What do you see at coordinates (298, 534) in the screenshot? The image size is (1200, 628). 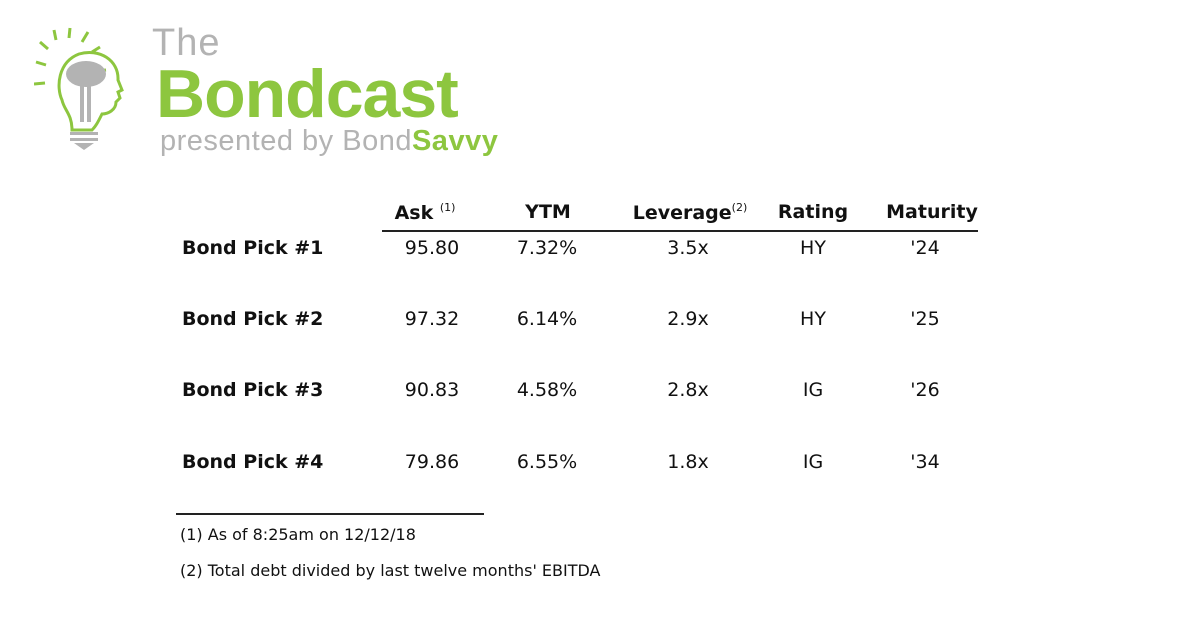 I see `footnote-1: (1) As of 8:25am on 12/12/18` at bounding box center [298, 534].